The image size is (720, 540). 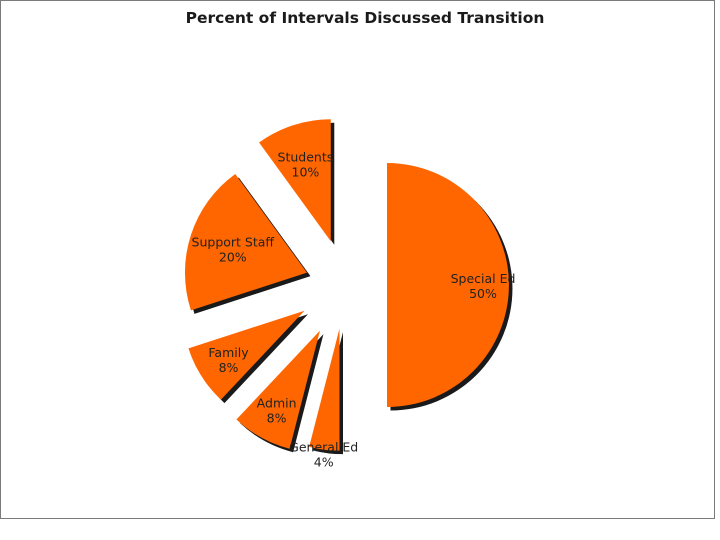 What do you see at coordinates (233, 257) in the screenshot?
I see `slice-value-support-staff: 20%` at bounding box center [233, 257].